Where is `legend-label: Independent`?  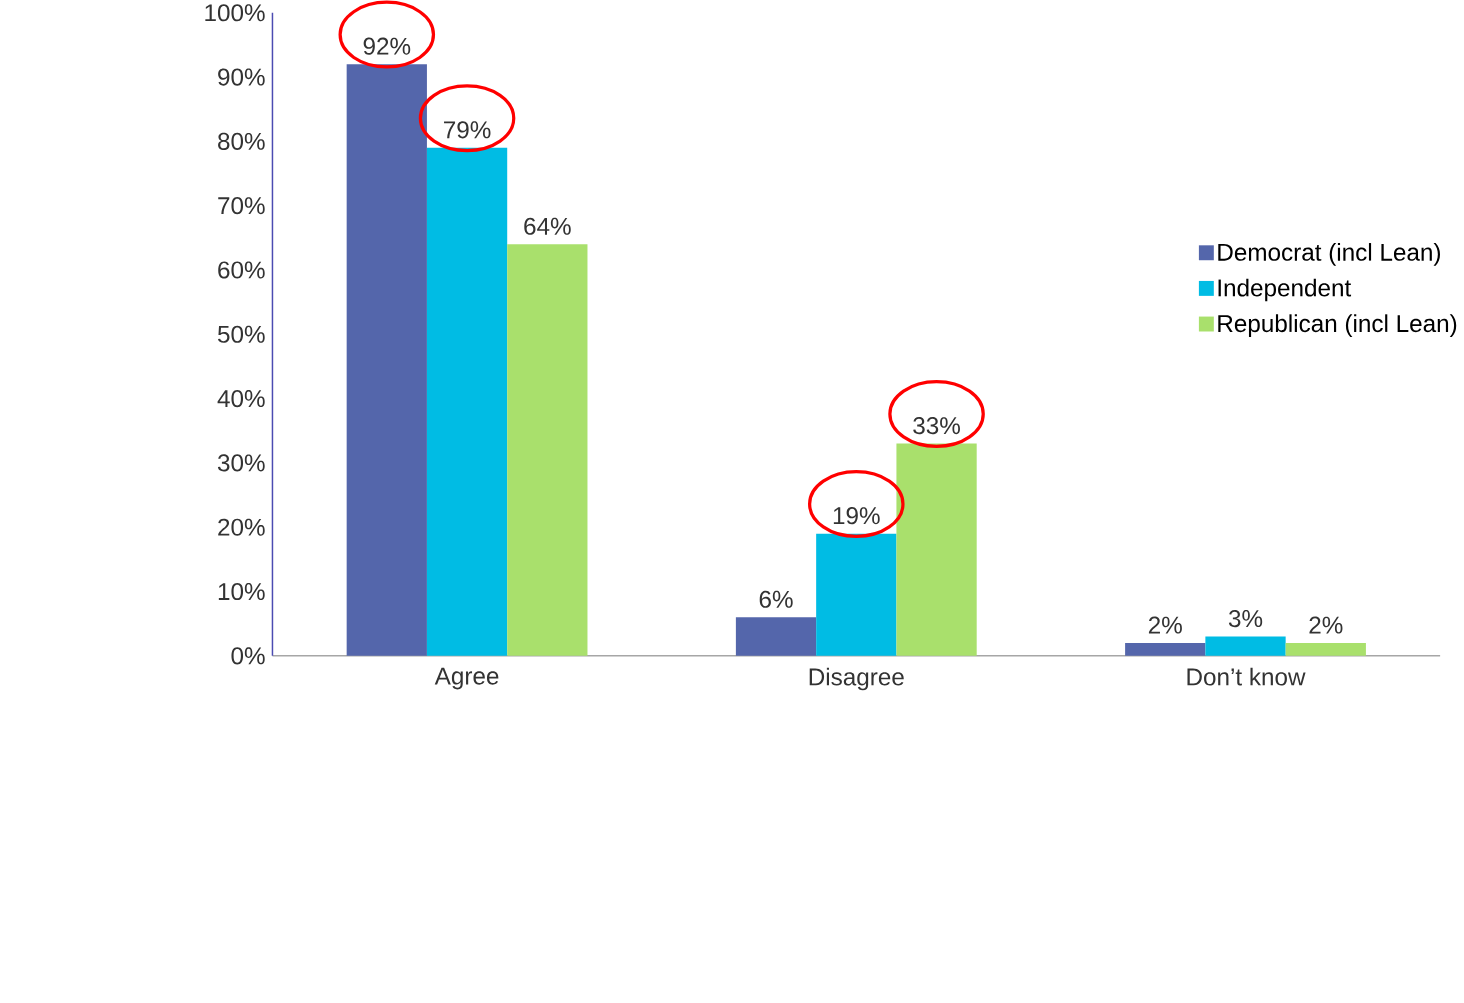
legend-label: Independent is located at coordinates (1285, 290).